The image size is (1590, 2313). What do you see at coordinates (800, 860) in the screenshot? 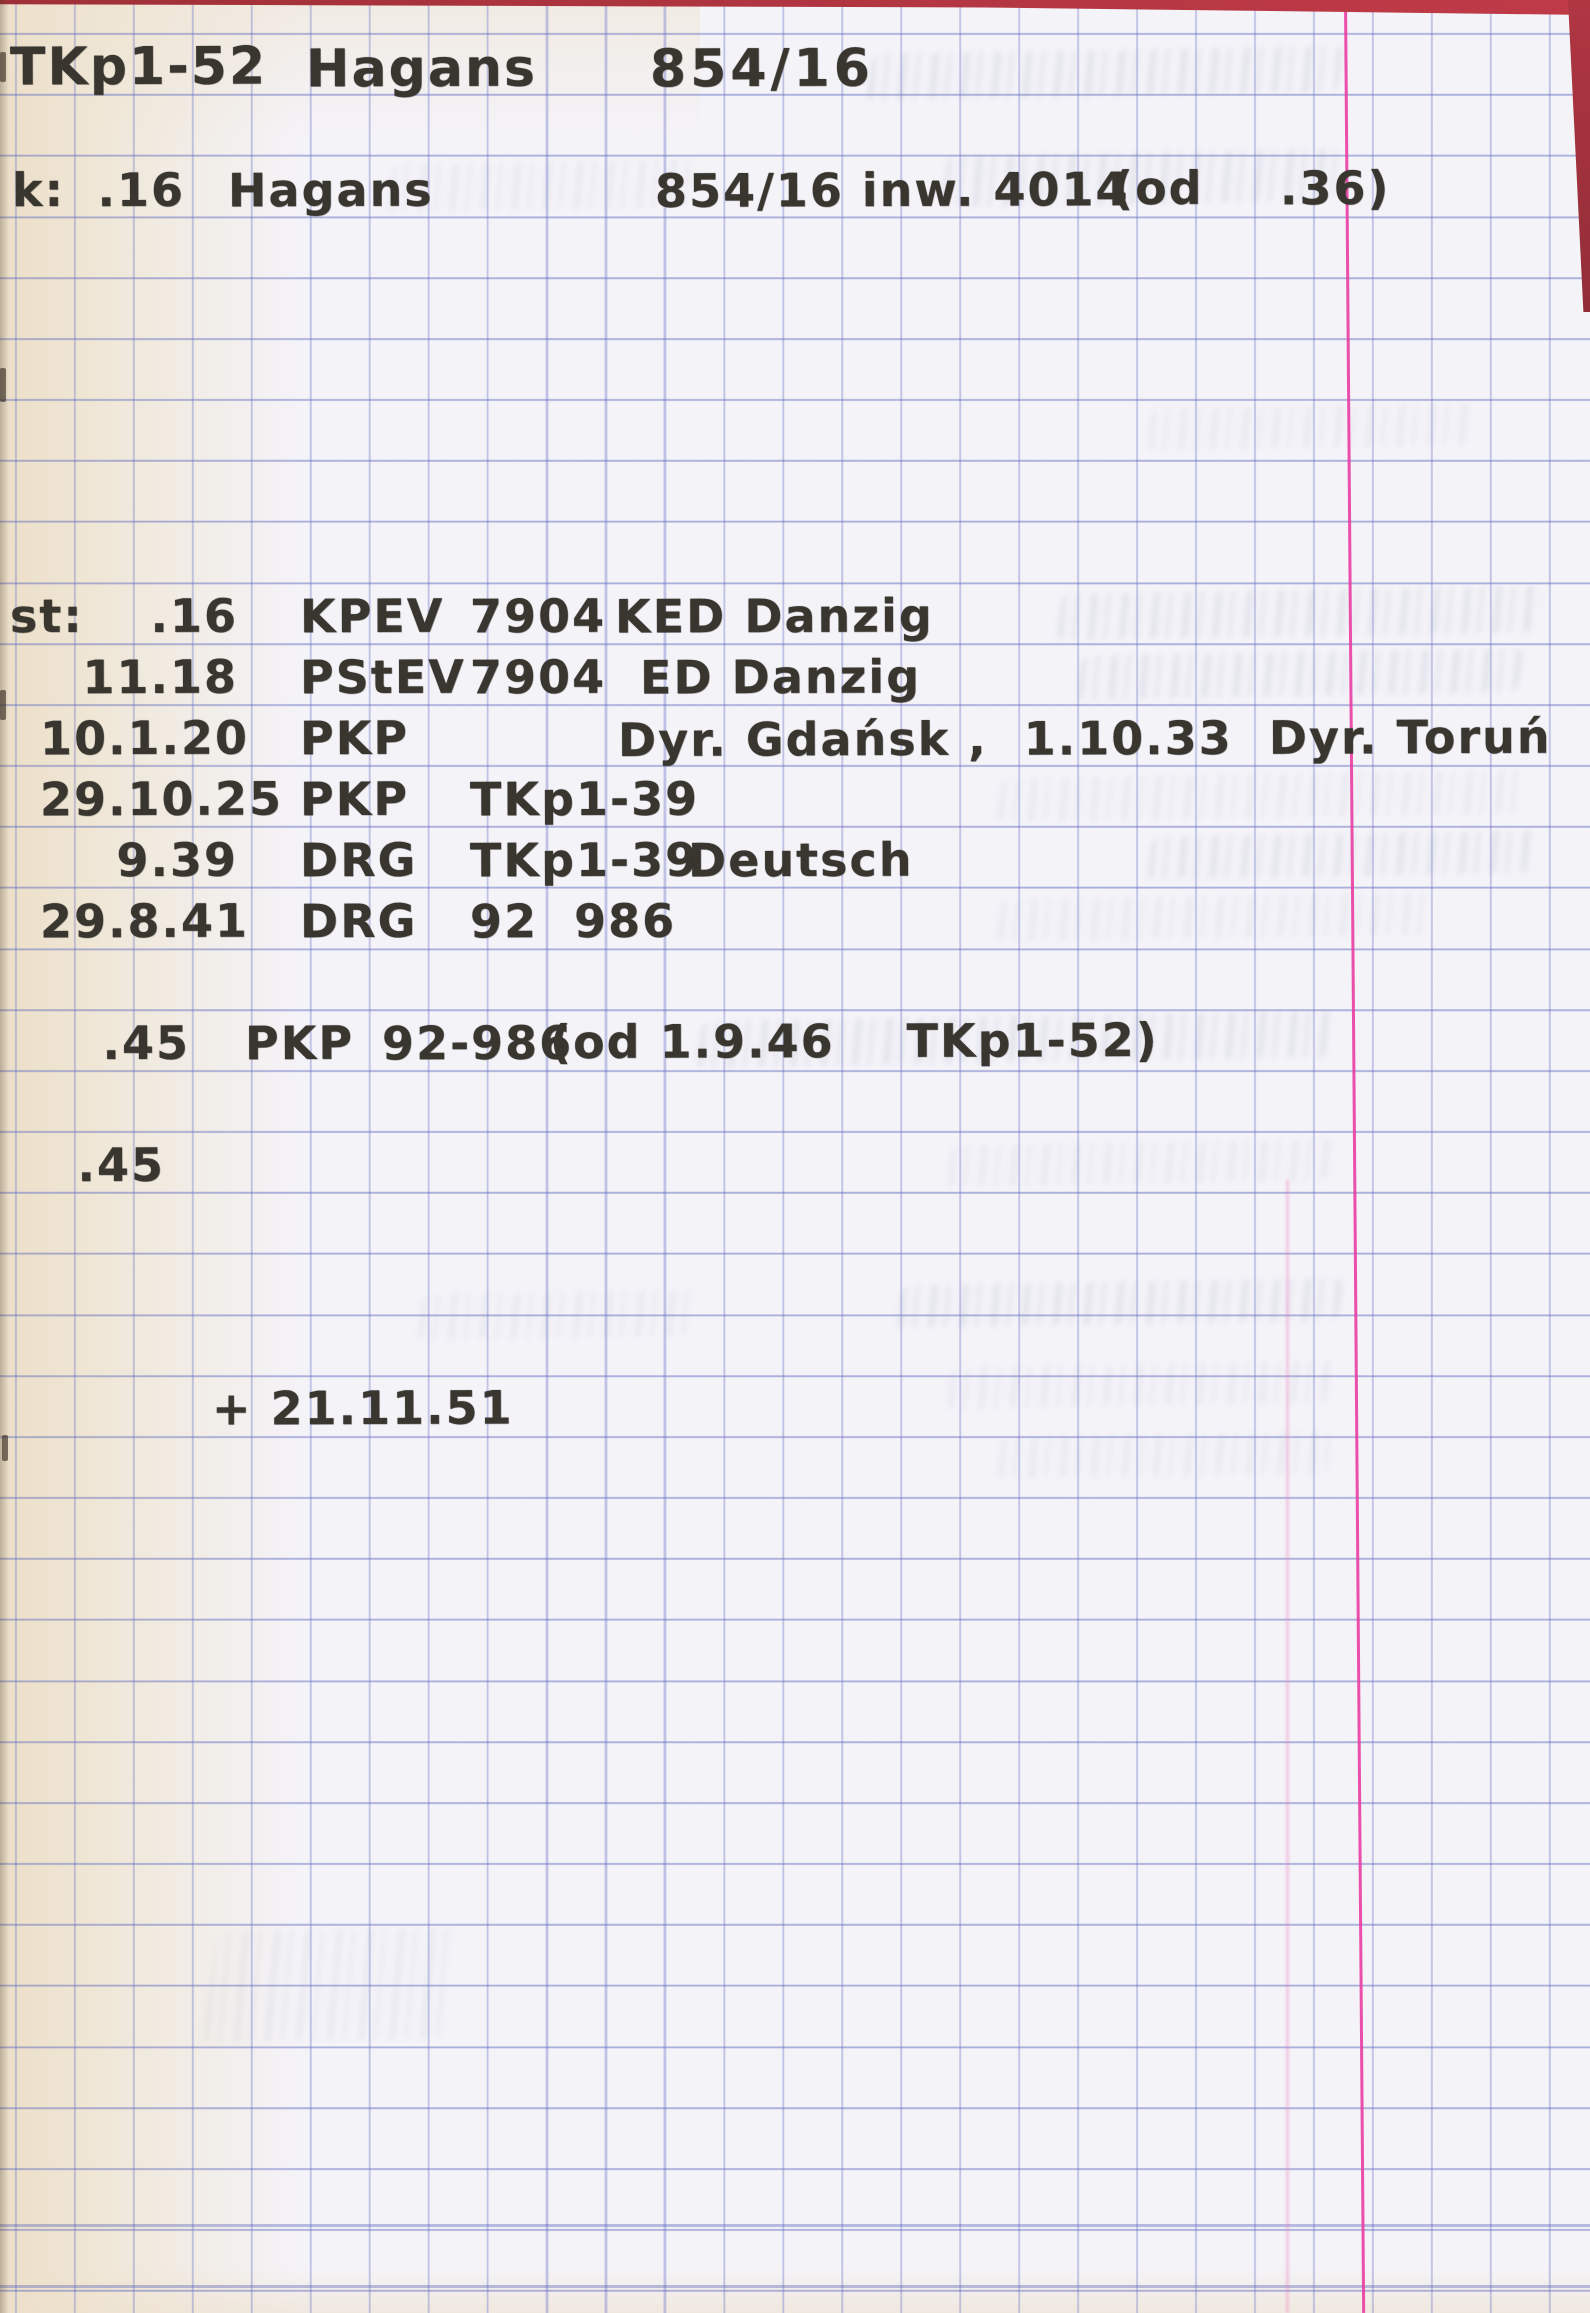
I see `service-assignment: Deutsch` at bounding box center [800, 860].